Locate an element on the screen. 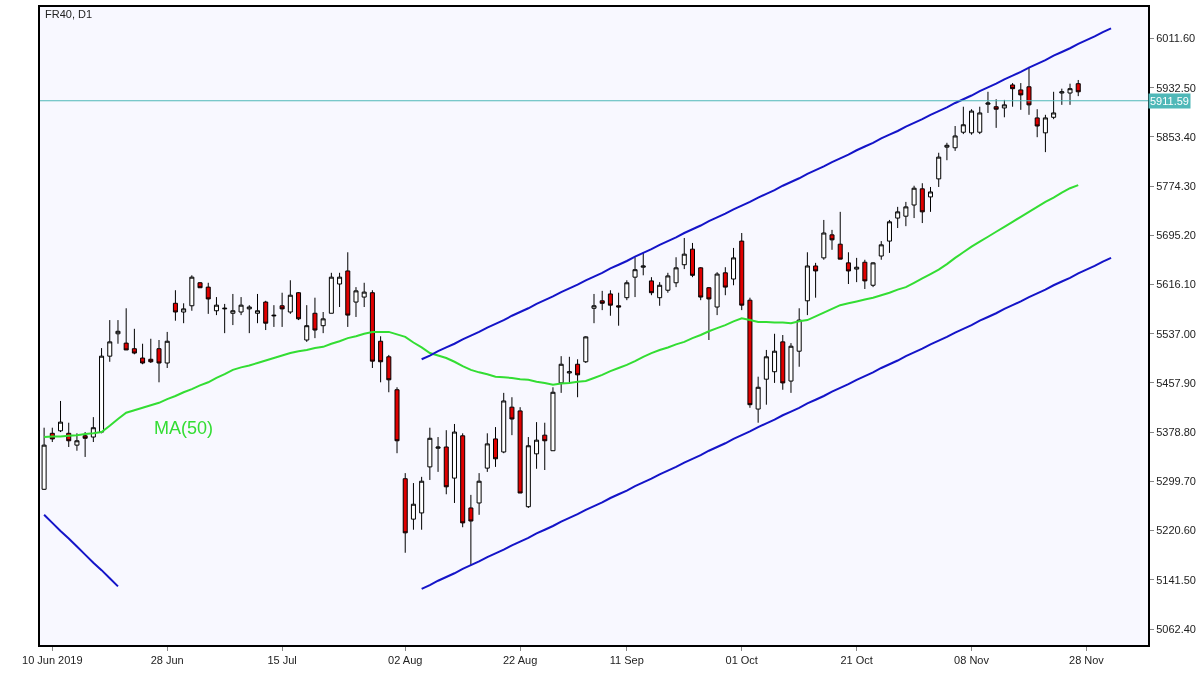 The width and height of the screenshot is (1200, 675). y-tick-label: 5853.40 is located at coordinates (1176, 136).